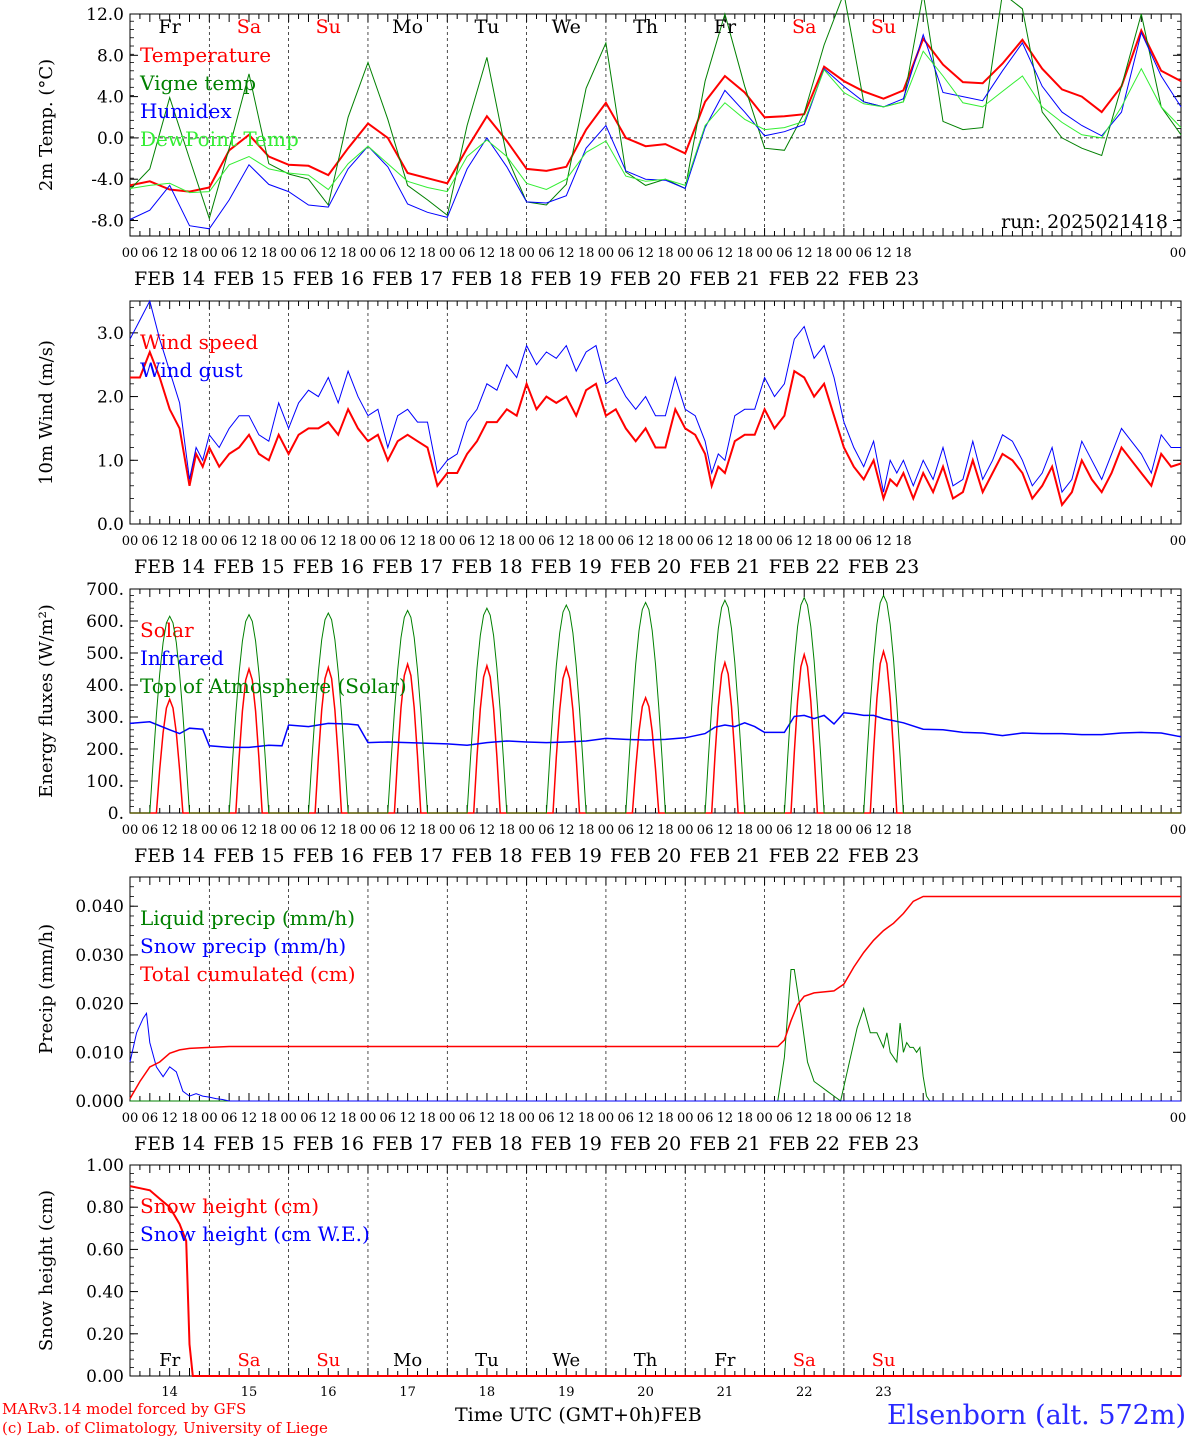 The height and width of the screenshot is (1440, 1194). Describe the element at coordinates (243, 946) in the screenshot. I see `legend-entry: Snow precip (mm/h)` at that location.